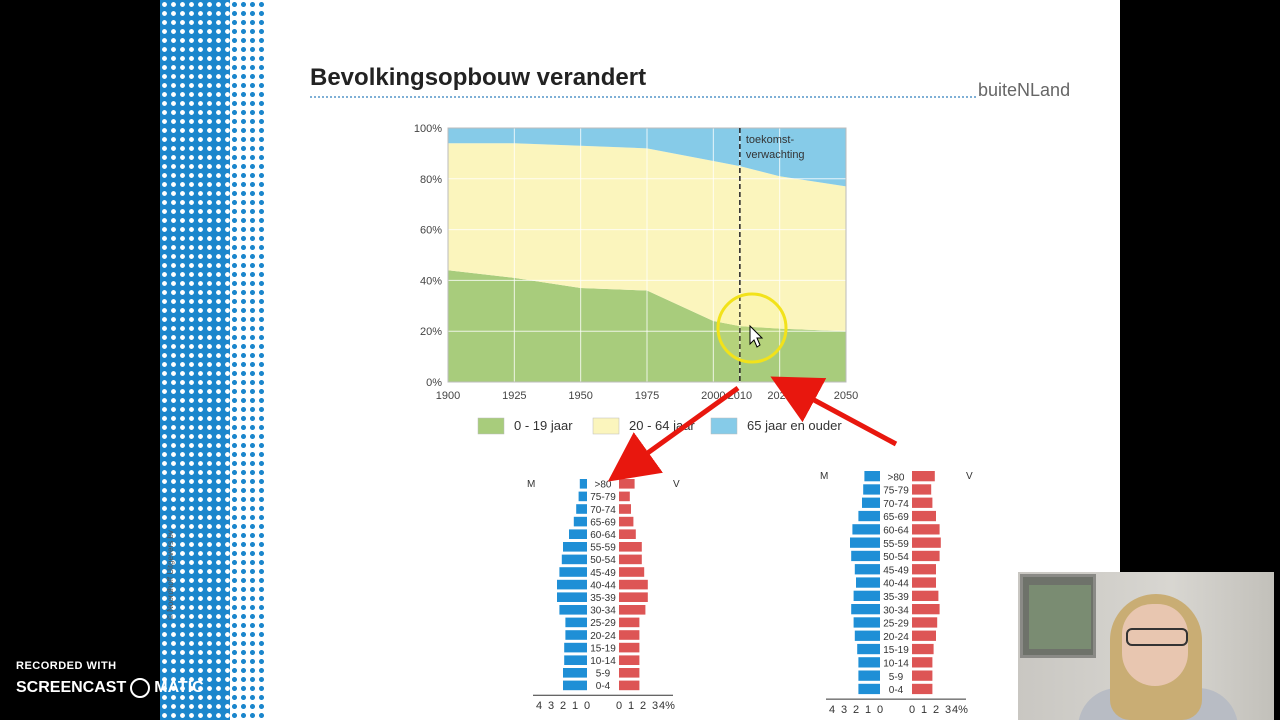 The height and width of the screenshot is (720, 1280). What do you see at coordinates (1024, 90) in the screenshot?
I see `brand-label: buiteNLand` at bounding box center [1024, 90].